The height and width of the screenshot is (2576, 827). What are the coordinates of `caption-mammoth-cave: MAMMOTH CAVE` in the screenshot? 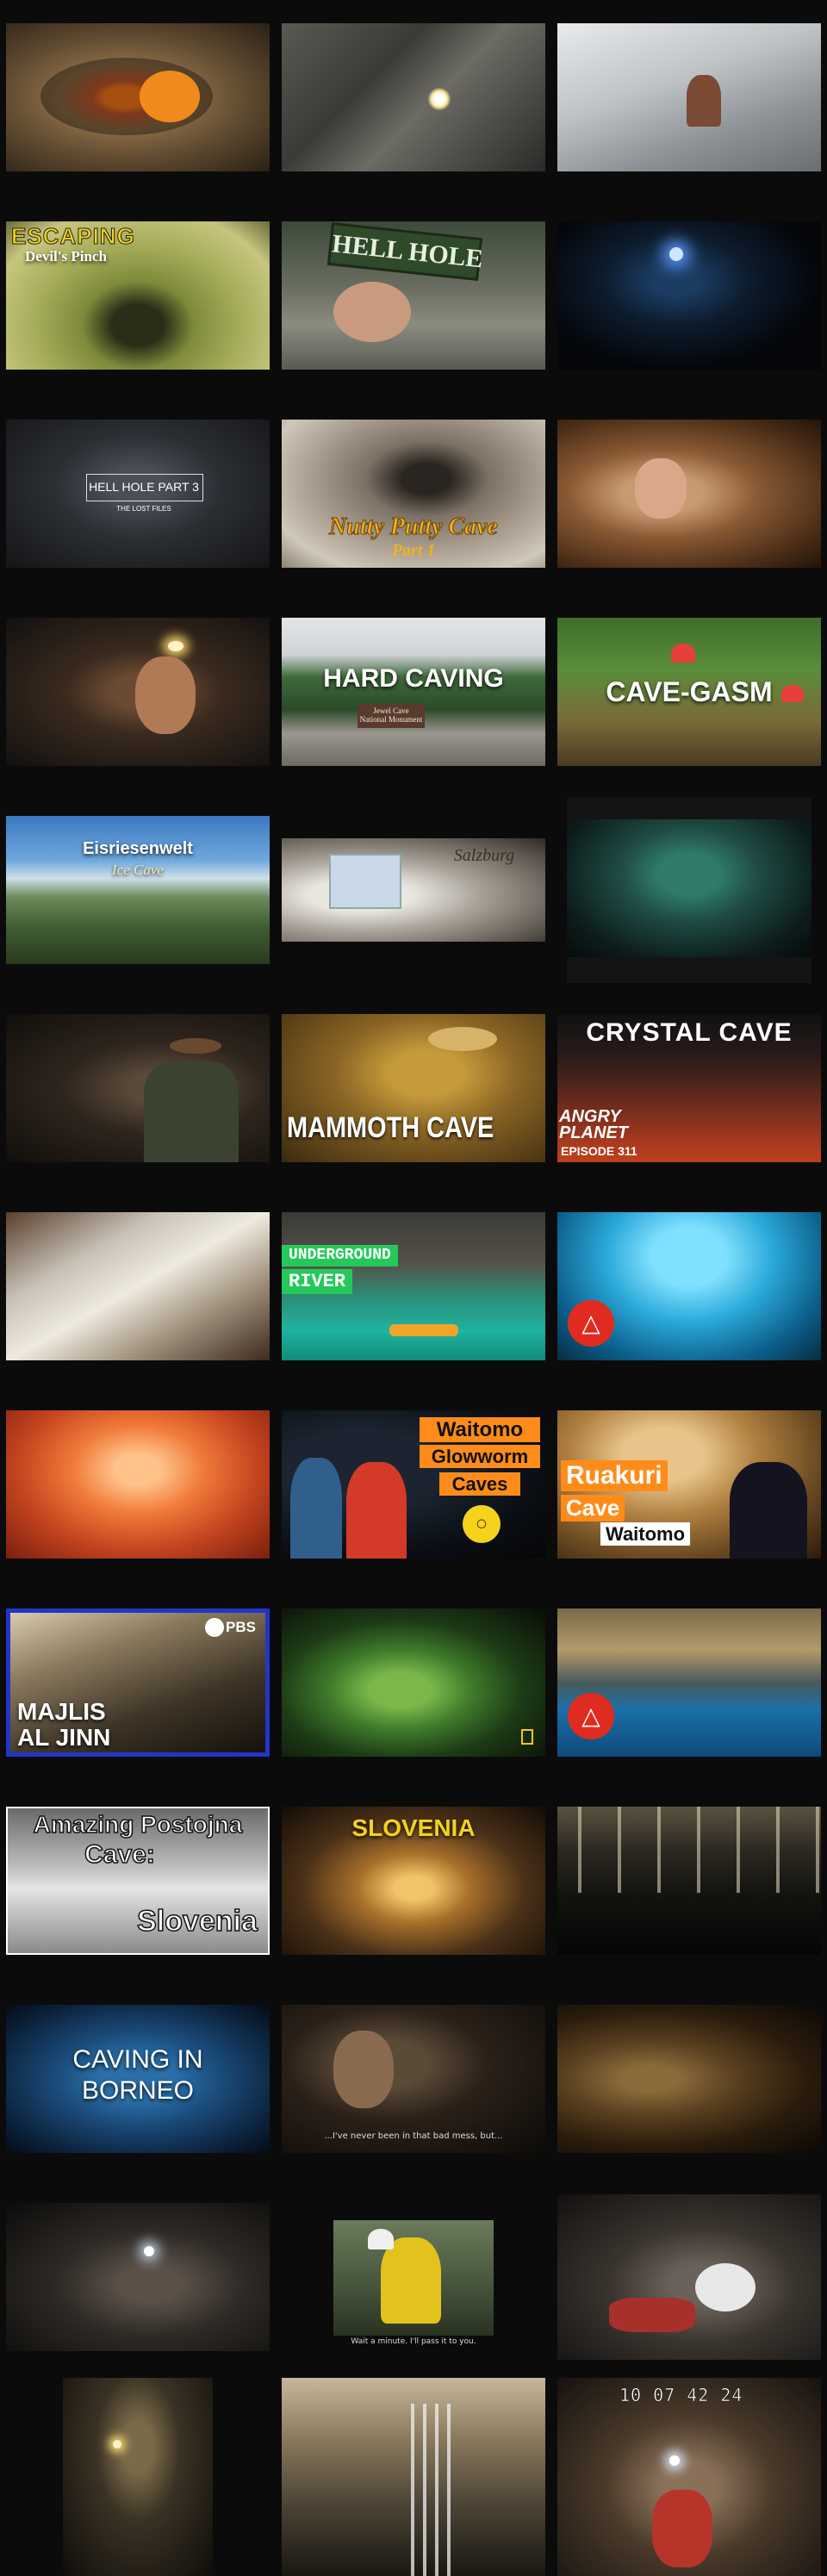 It's located at (390, 1128).